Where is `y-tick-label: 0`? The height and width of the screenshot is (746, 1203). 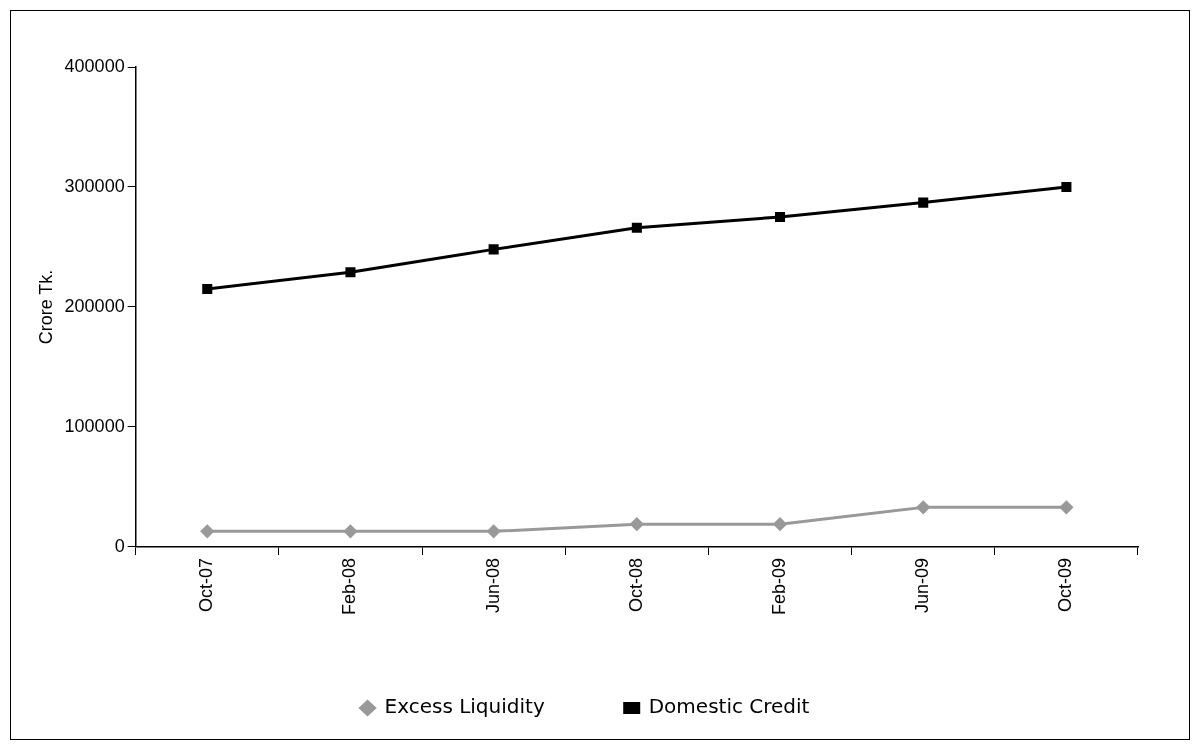 y-tick-label: 0 is located at coordinates (119, 545).